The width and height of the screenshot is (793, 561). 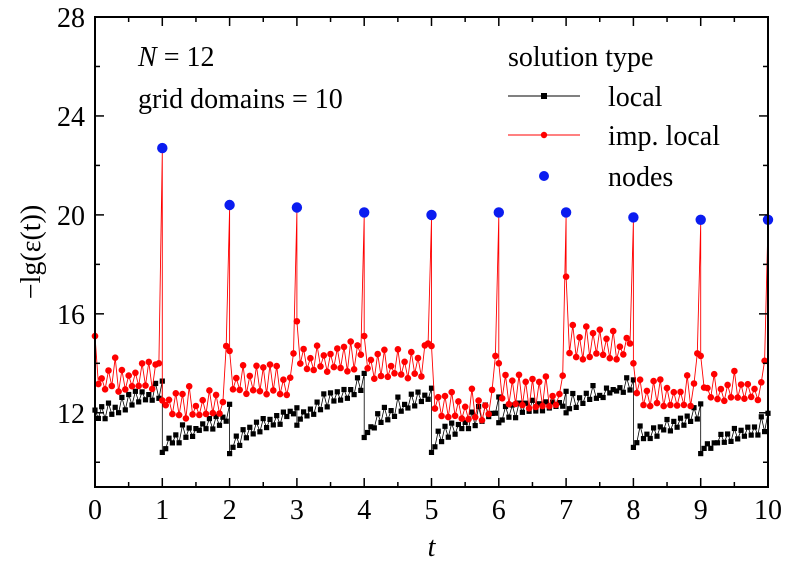 What do you see at coordinates (544, 96) in the screenshot?
I see `legend-swatch-local-marker` at bounding box center [544, 96].